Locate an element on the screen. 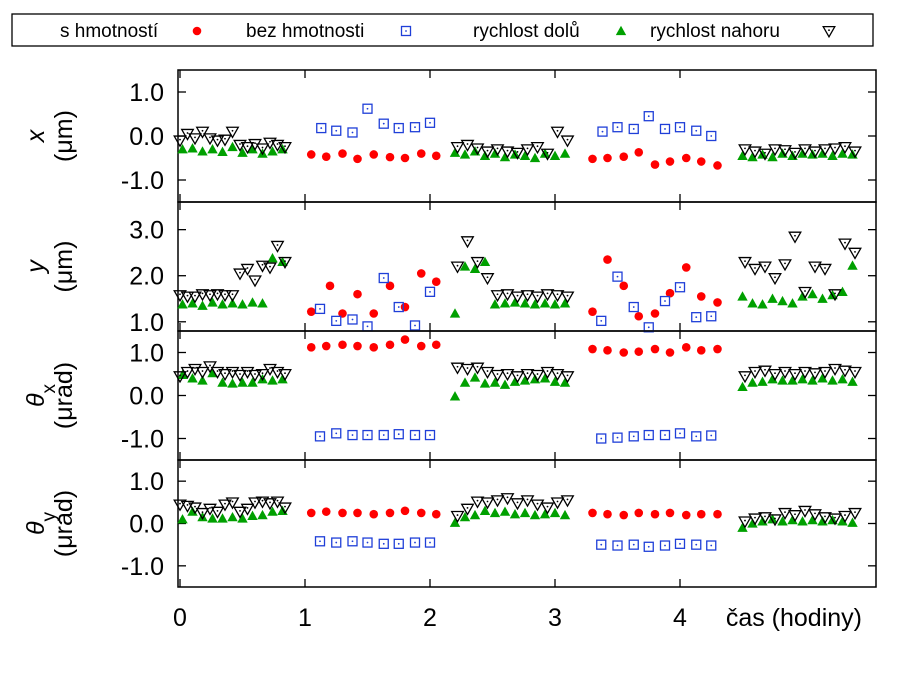 This screenshot has width=897, height=698. panel-frame-theta_x is located at coordinates (527, 395).